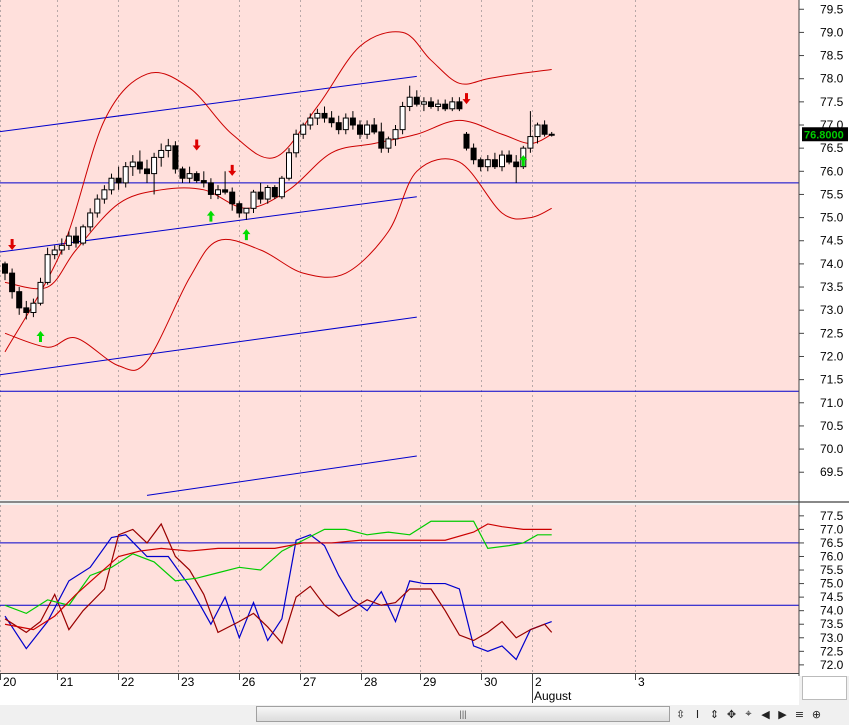 This screenshot has width=849, height=725. Describe the element at coordinates (832, 597) in the screenshot. I see `indicator-tick-label: 74.5` at that location.